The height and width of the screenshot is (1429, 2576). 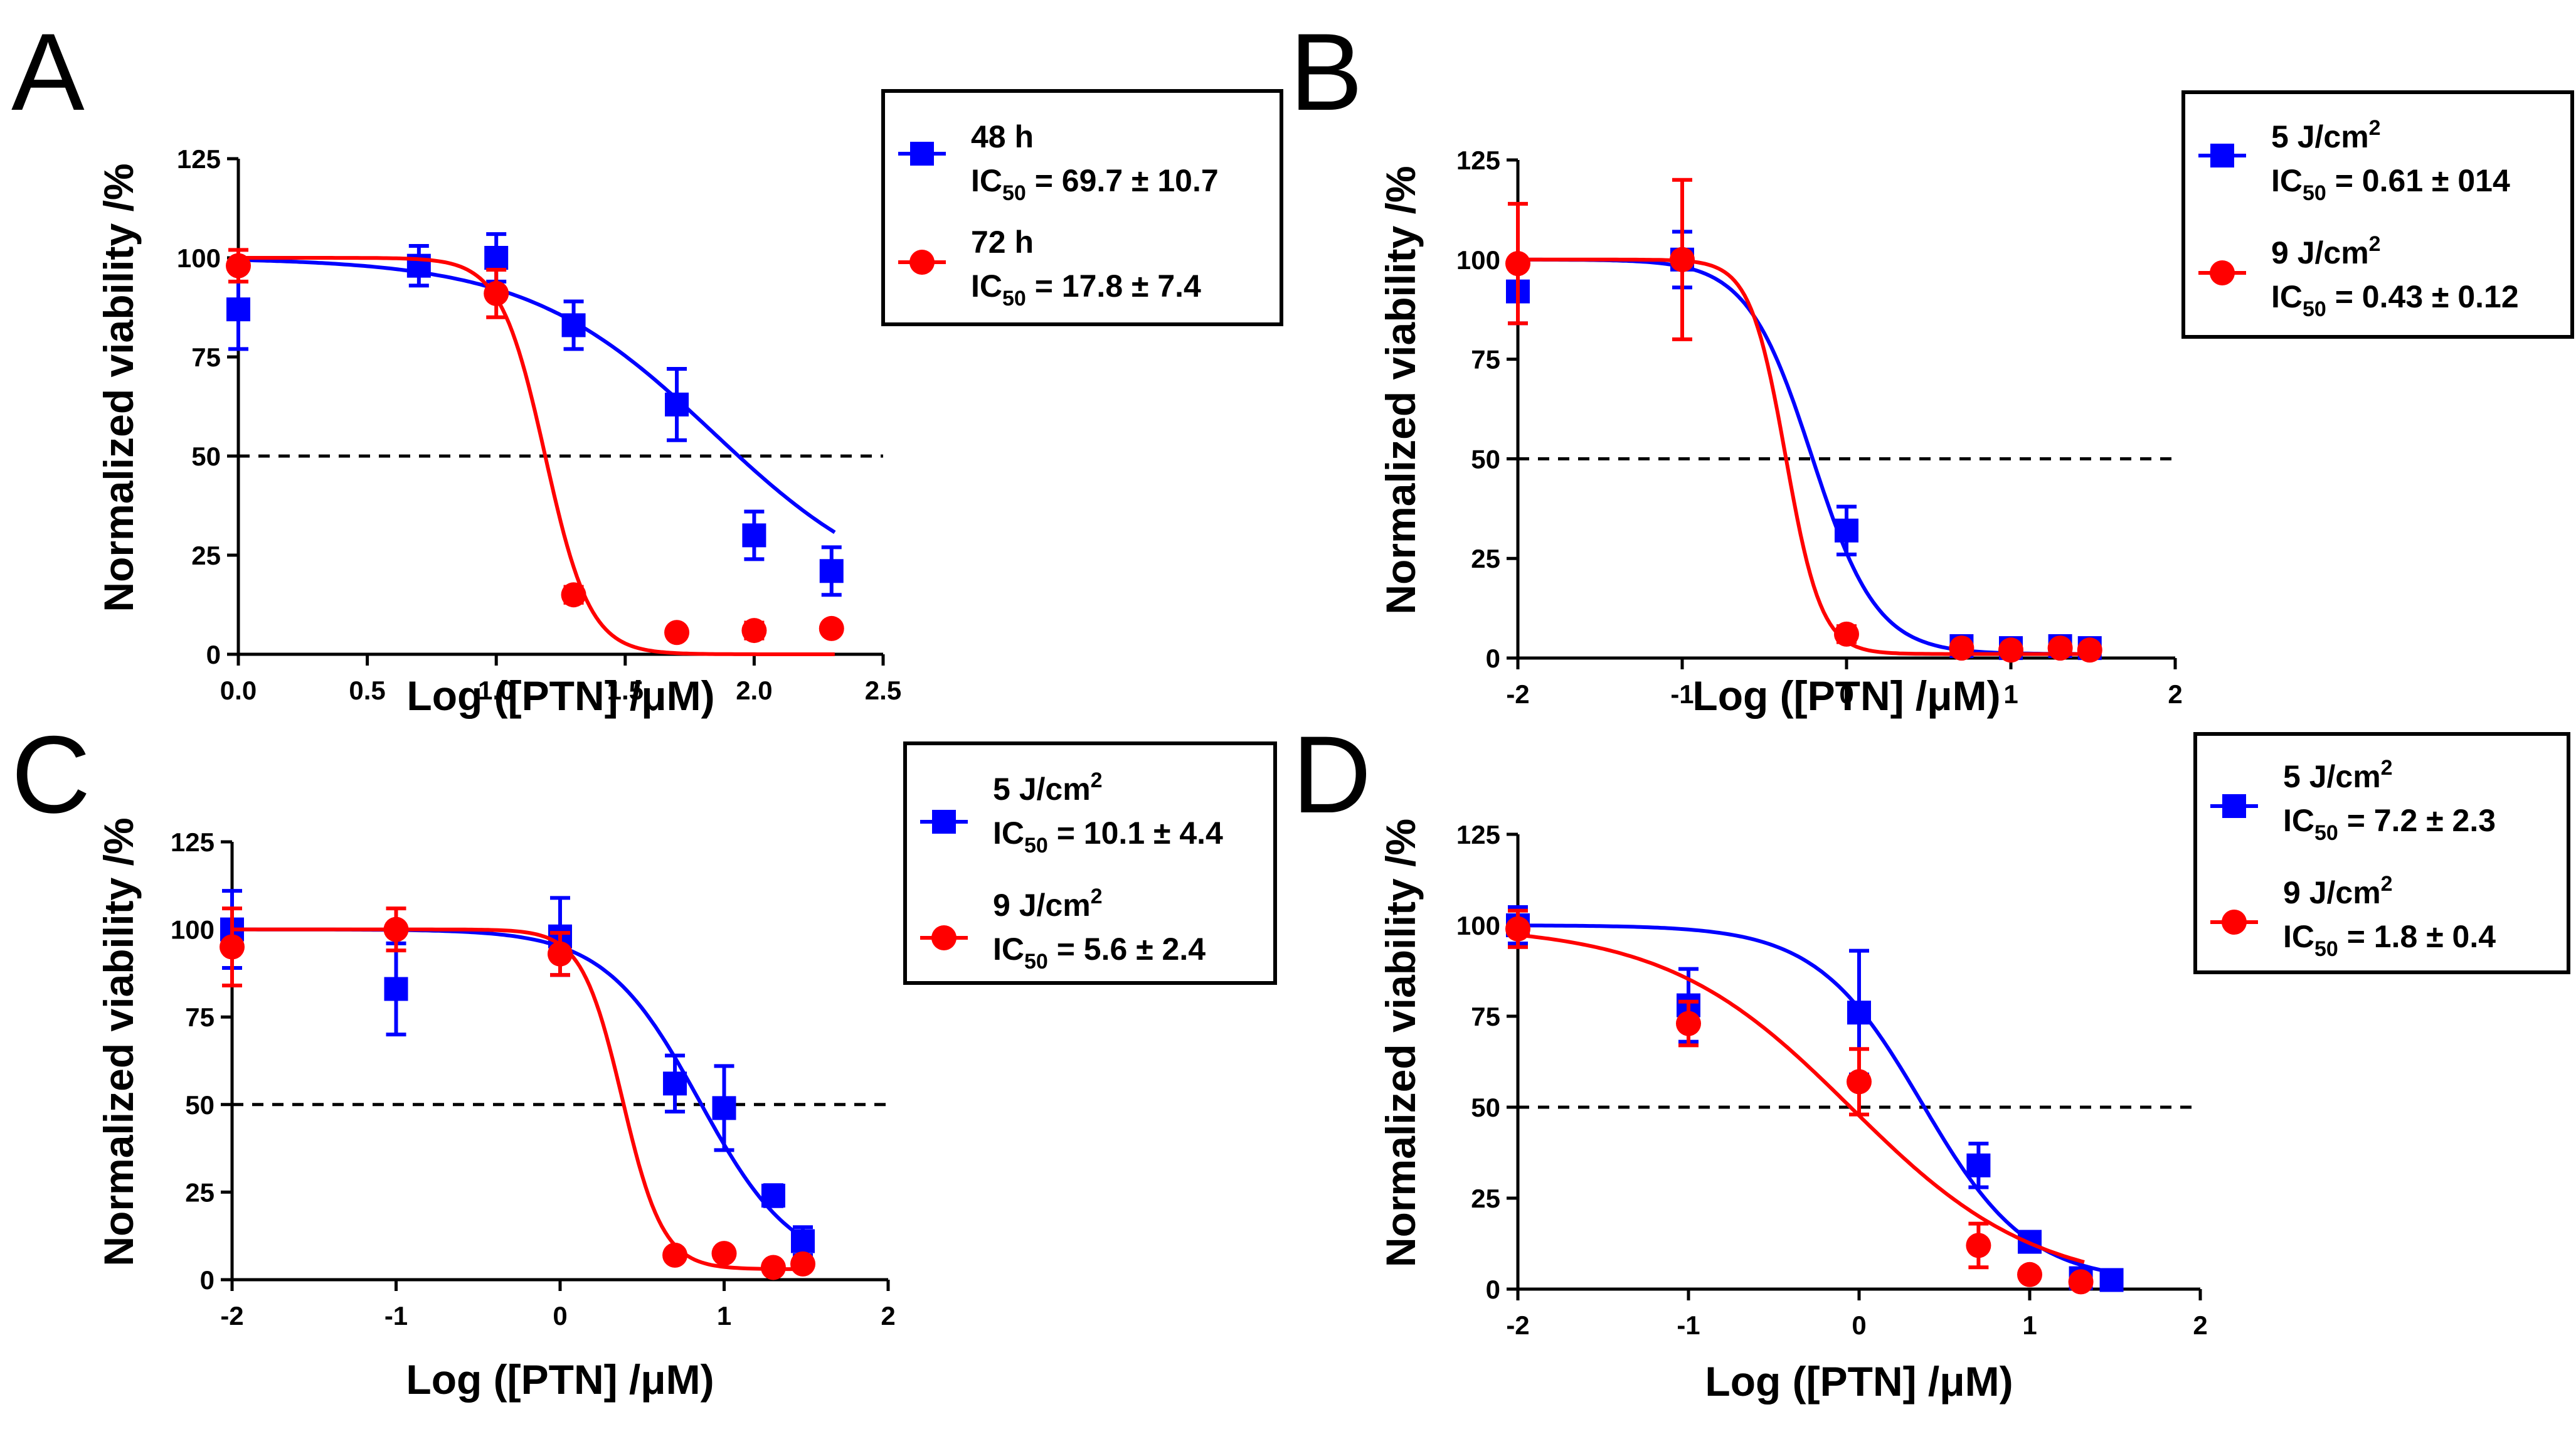 What do you see at coordinates (2422, 296) in the screenshot?
I see `legend-ic50-value: = 0.43 ± 0.12` at bounding box center [2422, 296].